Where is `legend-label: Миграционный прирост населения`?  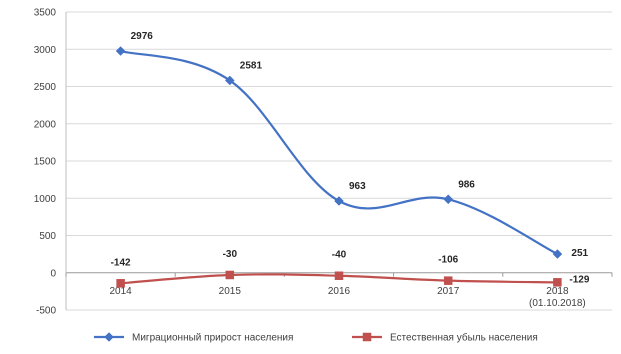
legend-label: Миграционный прирост населения is located at coordinates (212, 338).